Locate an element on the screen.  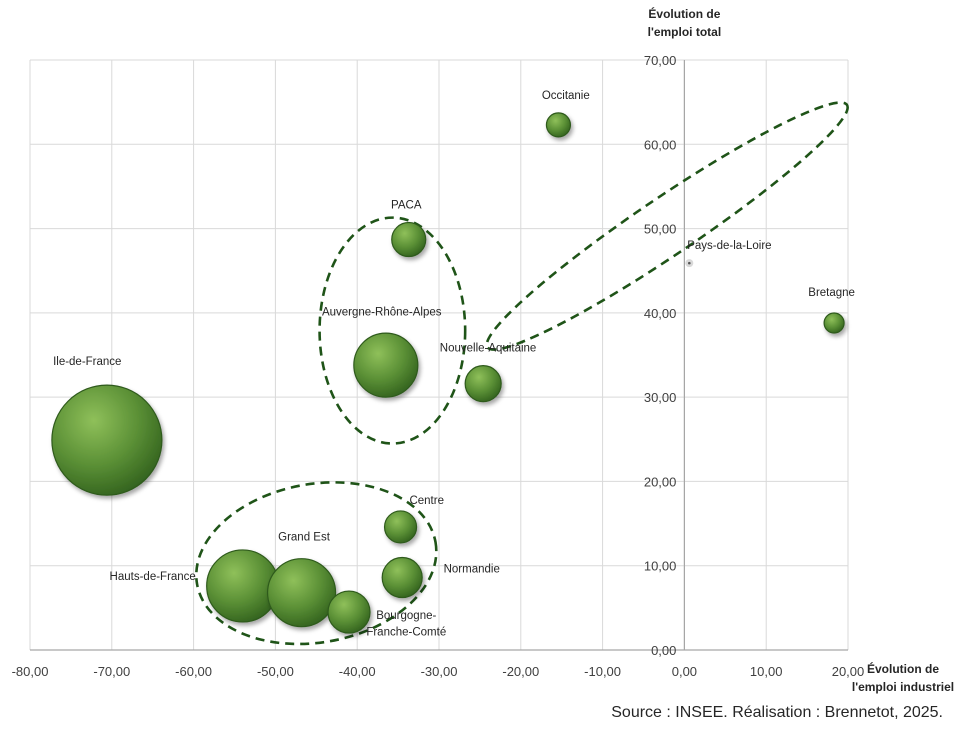
y-axis-title: Évolution de is located at coordinates (684, 13).